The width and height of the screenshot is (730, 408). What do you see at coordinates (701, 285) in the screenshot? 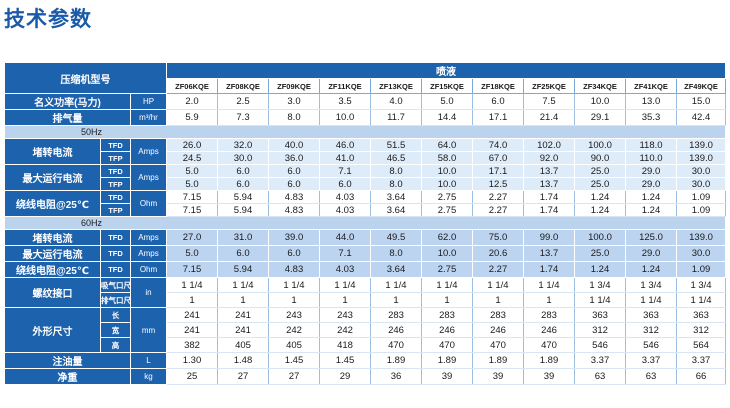
I see `value-cell: 1 3/4` at bounding box center [701, 285].